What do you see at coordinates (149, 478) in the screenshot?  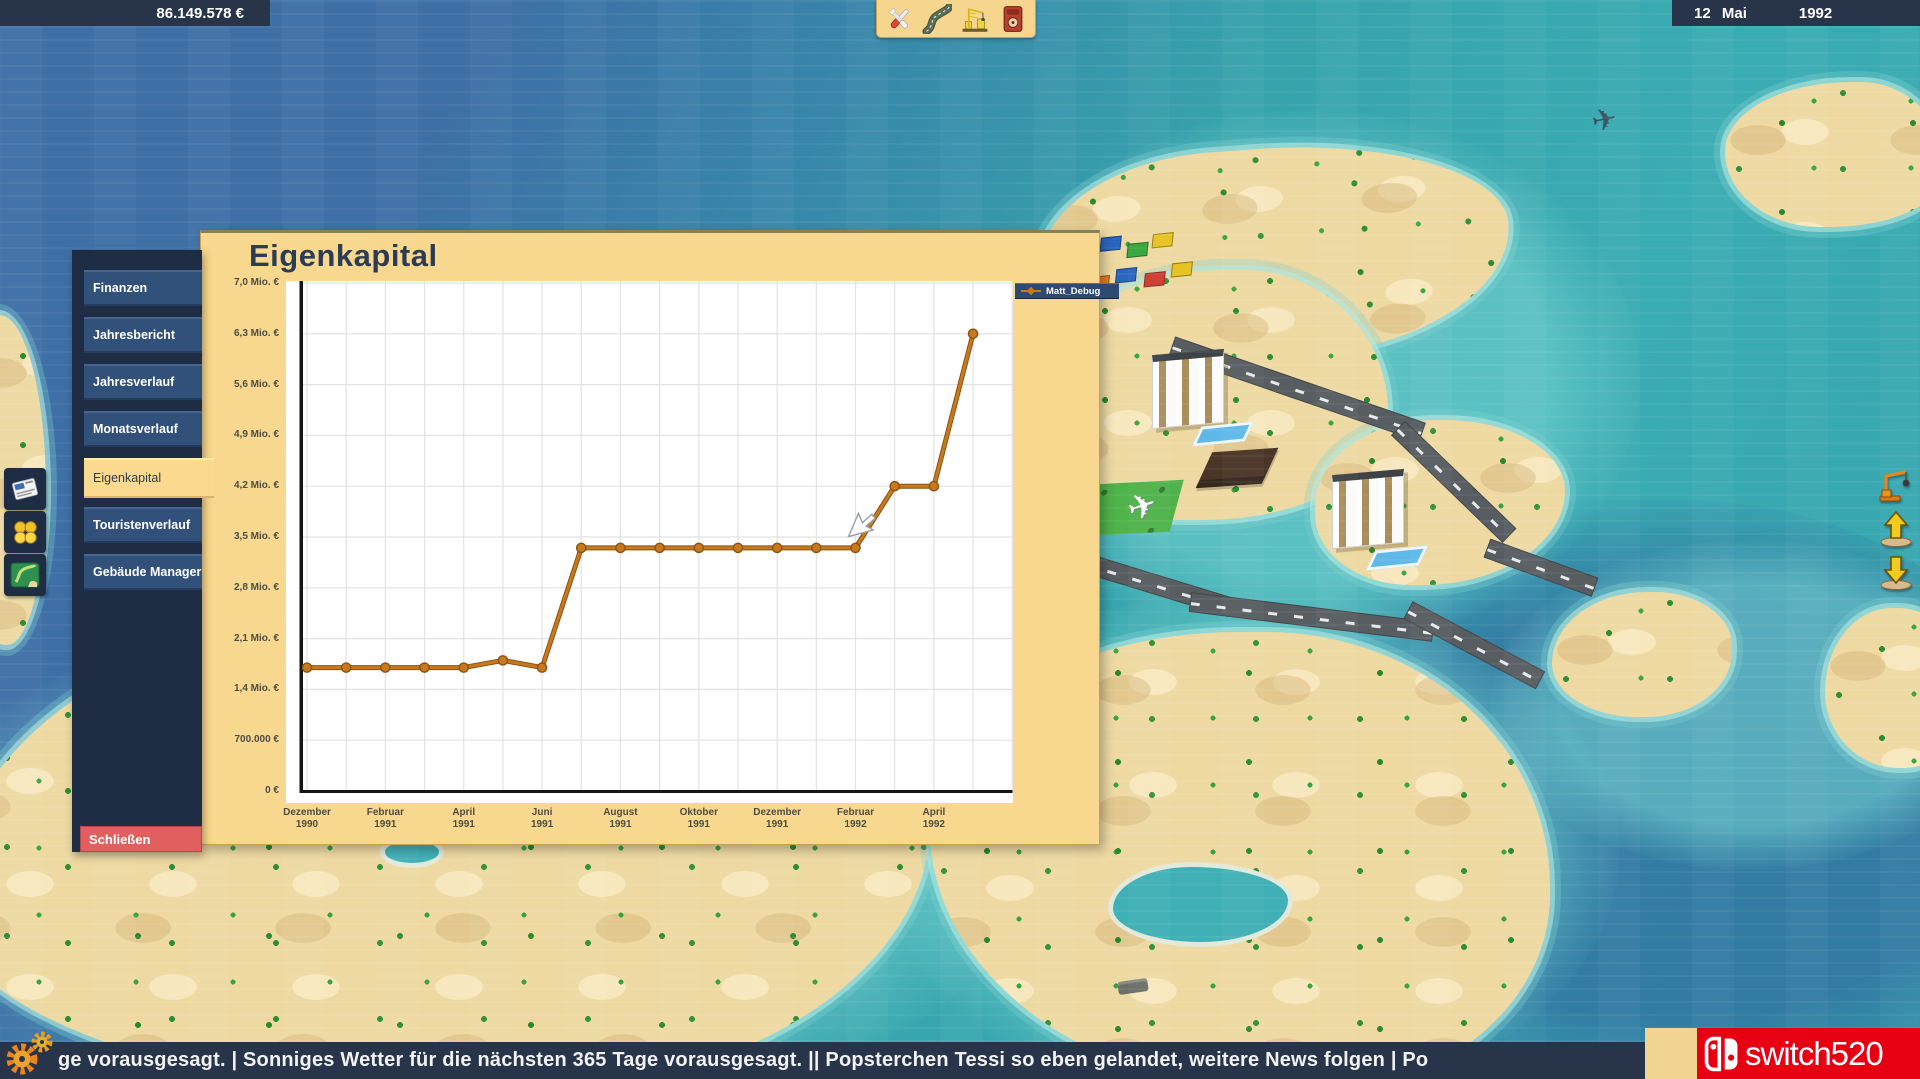 I see `sidebar-item-eigenkapital: Eigenkapital` at bounding box center [149, 478].